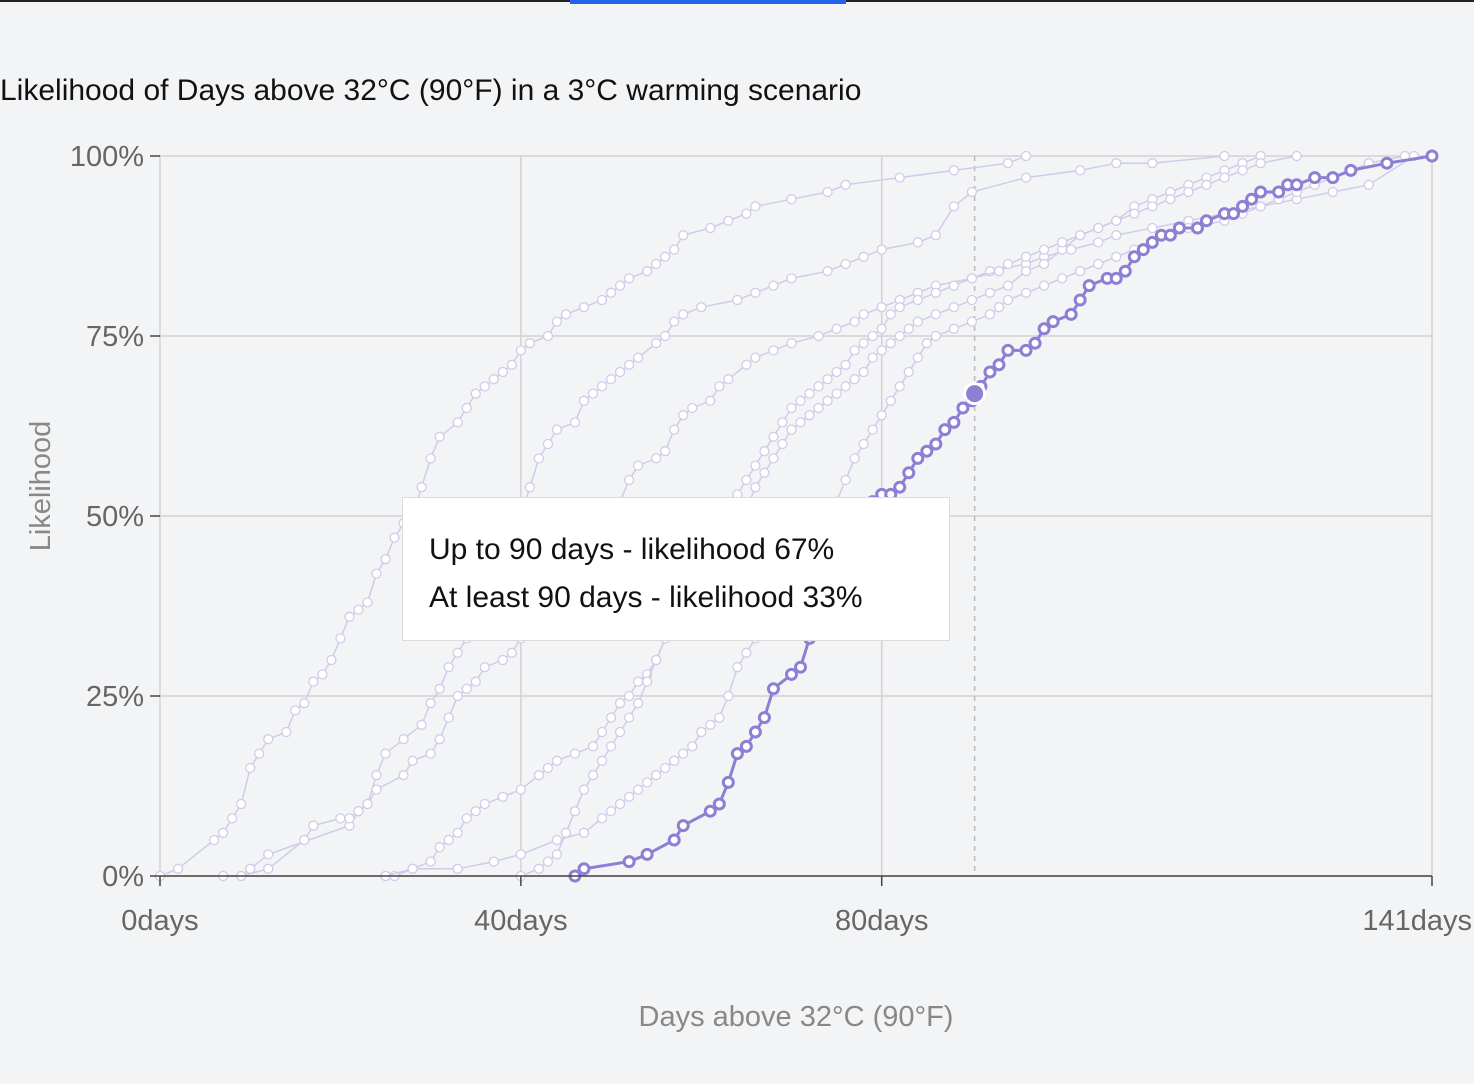 The image size is (1474, 1084). Describe the element at coordinates (975, 394) in the screenshot. I see `hover-point` at that location.